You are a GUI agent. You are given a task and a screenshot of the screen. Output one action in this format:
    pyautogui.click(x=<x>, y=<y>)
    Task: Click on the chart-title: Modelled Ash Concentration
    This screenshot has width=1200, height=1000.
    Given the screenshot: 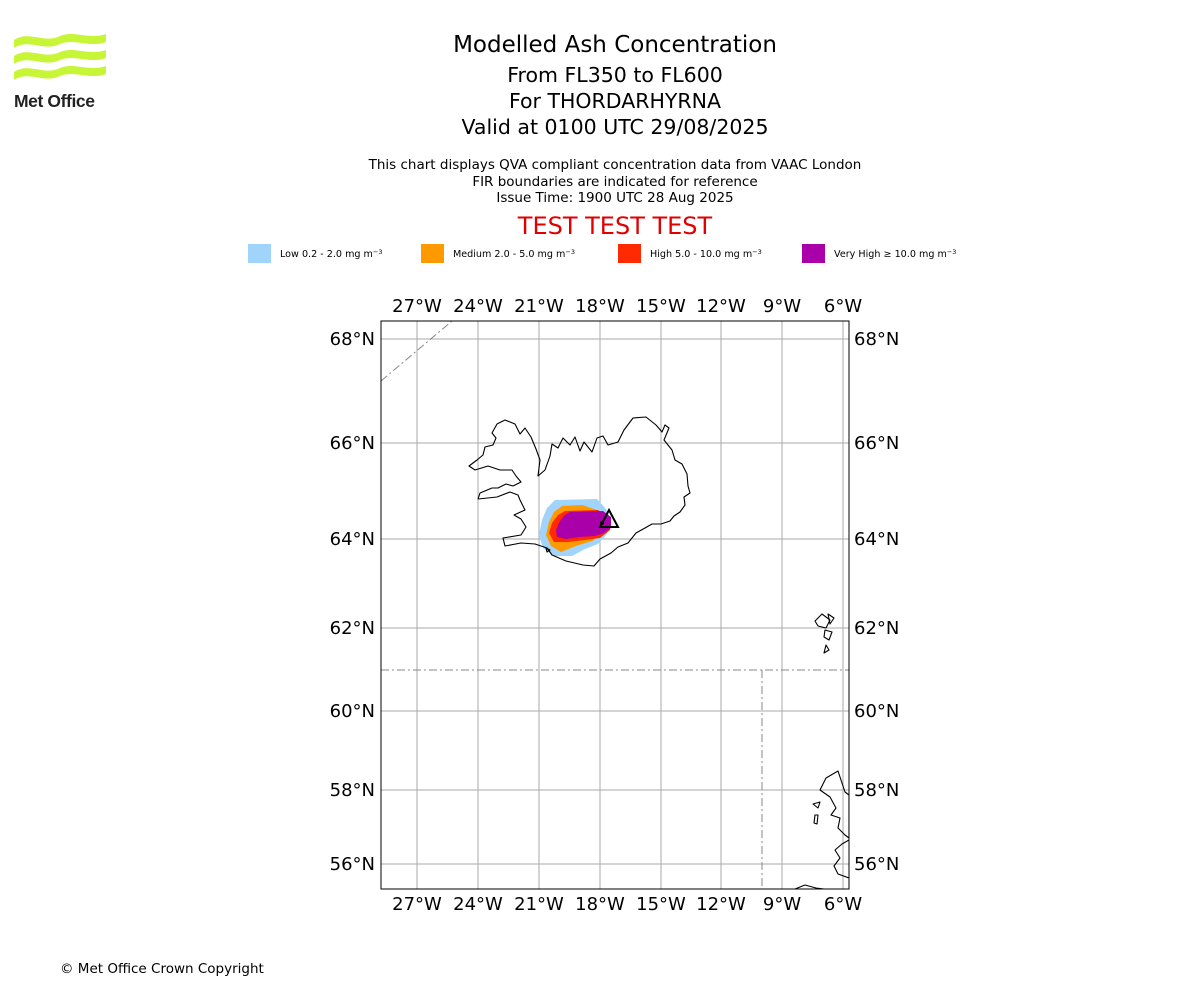 What is the action you would take?
    pyautogui.click(x=615, y=45)
    